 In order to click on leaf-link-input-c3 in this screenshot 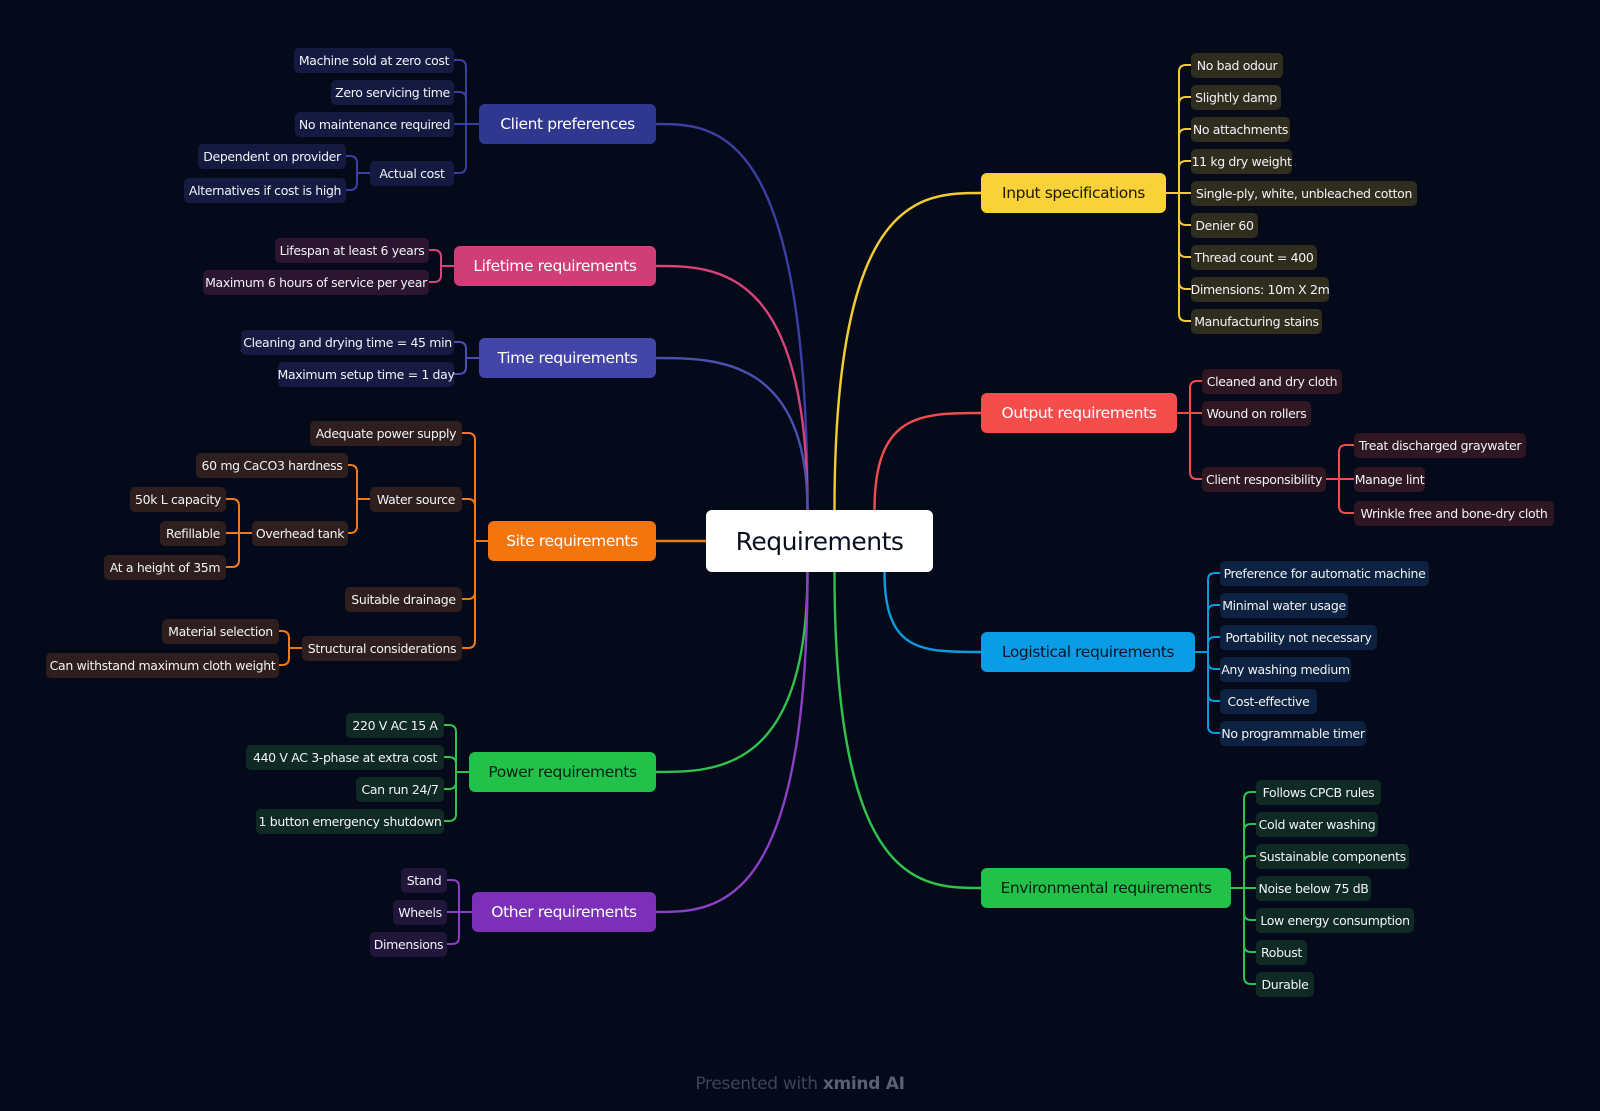, I will do `click(1178, 177)`.